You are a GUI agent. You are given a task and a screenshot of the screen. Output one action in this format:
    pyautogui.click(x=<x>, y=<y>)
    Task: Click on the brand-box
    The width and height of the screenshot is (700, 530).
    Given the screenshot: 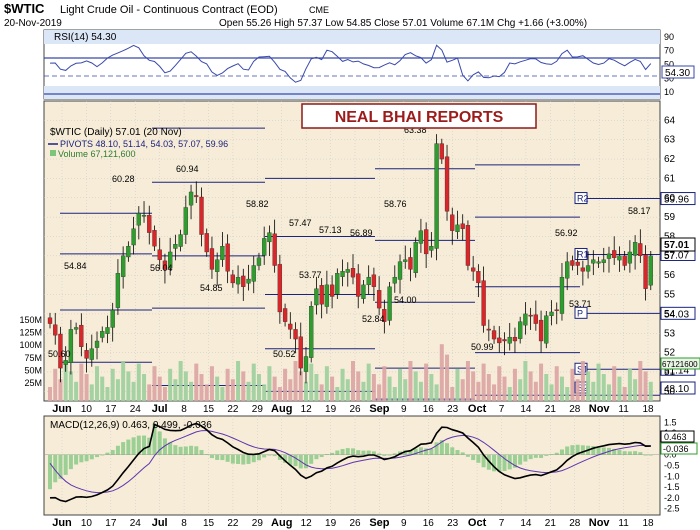 What is the action you would take?
    pyautogui.click(x=419, y=116)
    